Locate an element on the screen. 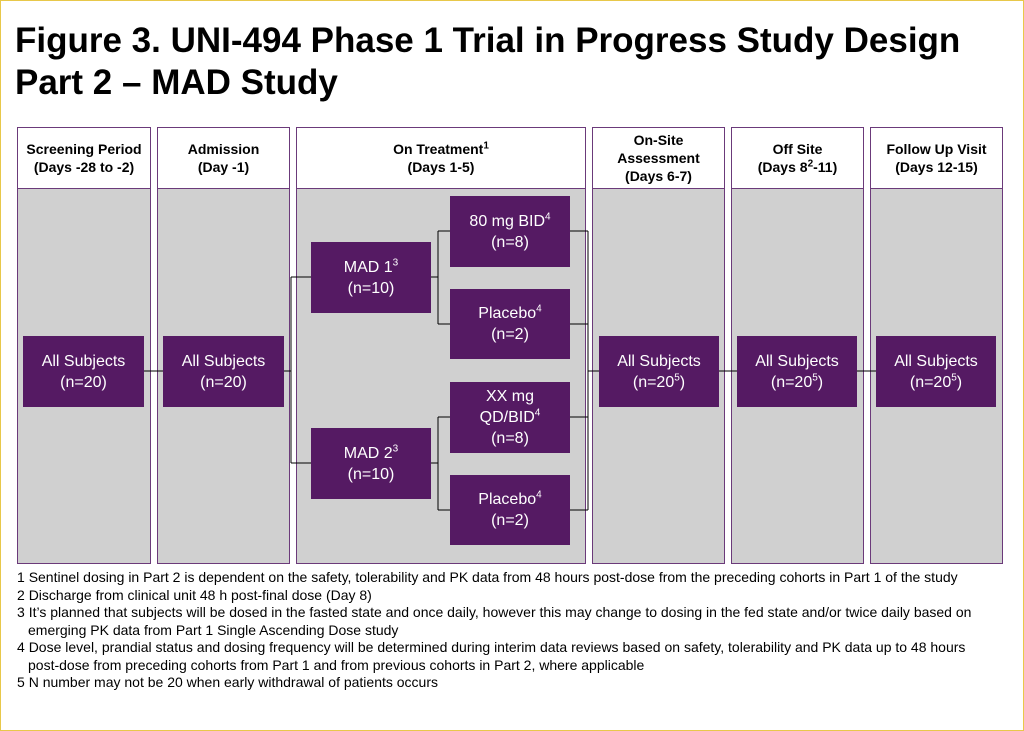  text: On Treatment is located at coordinates (438, 149).